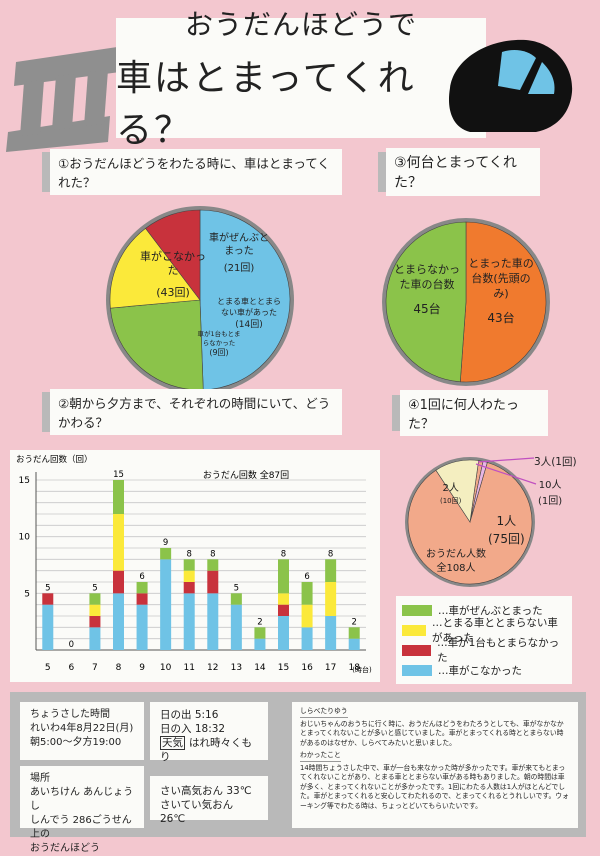 This screenshot has width=600, height=856. Describe the element at coordinates (165, 543) in the screenshot. I see `bar-total-label: 9` at that location.